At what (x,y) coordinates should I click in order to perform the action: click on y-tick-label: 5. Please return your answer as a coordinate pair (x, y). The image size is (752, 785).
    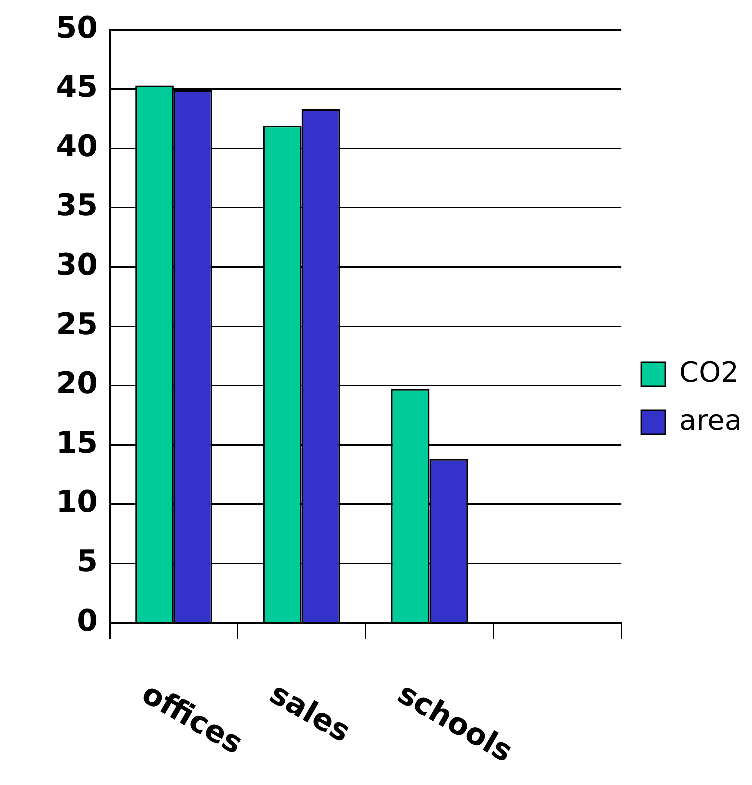
    Looking at the image, I should click on (87, 562).